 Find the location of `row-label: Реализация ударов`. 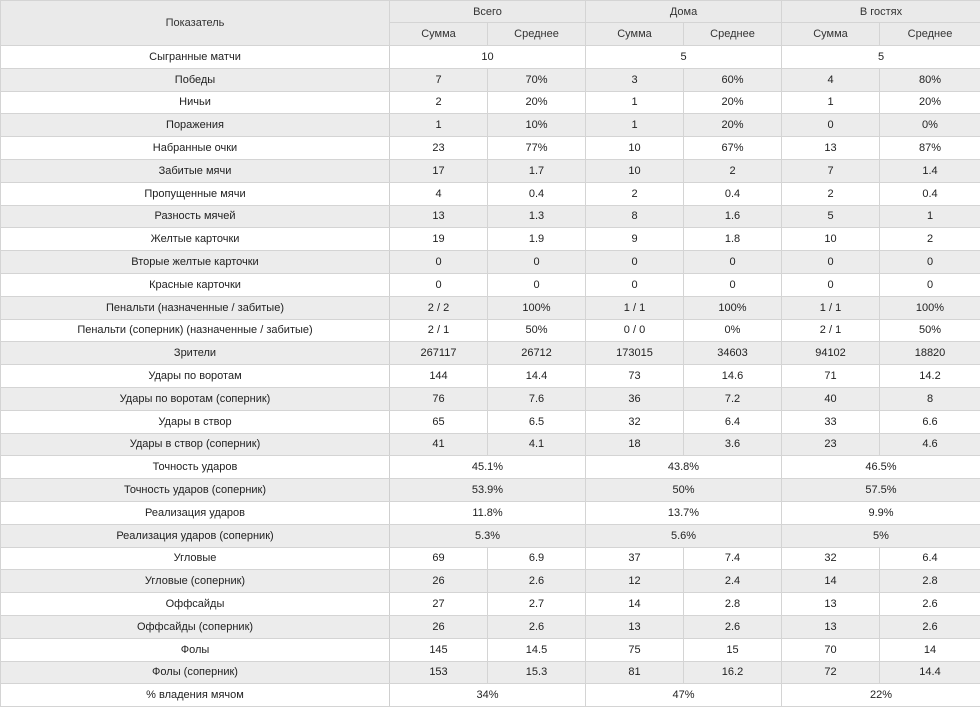

row-label: Реализация ударов is located at coordinates (195, 512).